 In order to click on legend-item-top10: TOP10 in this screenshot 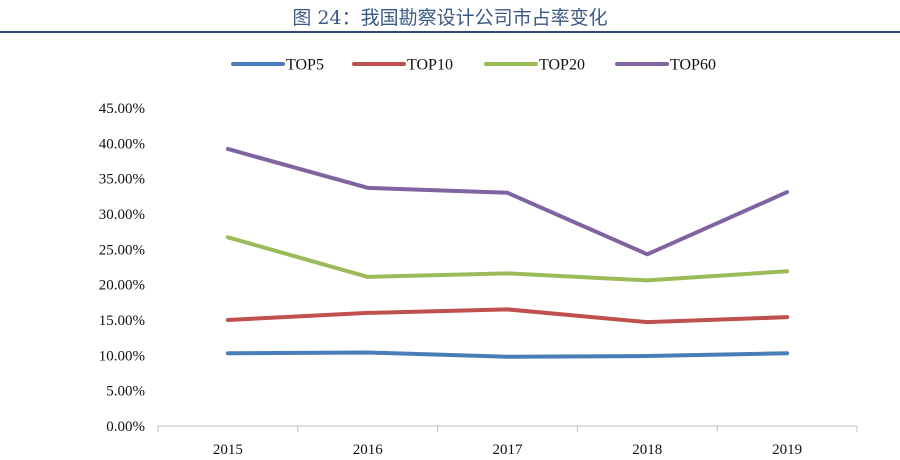, I will do `click(402, 65)`.